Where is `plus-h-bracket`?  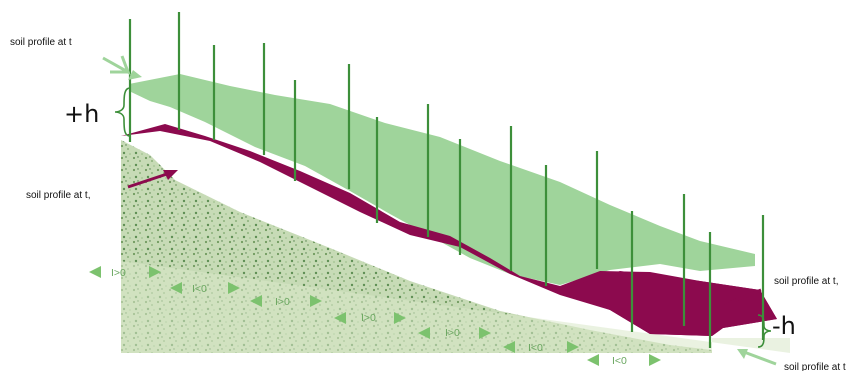 plus-h-bracket is located at coordinates (122, 112).